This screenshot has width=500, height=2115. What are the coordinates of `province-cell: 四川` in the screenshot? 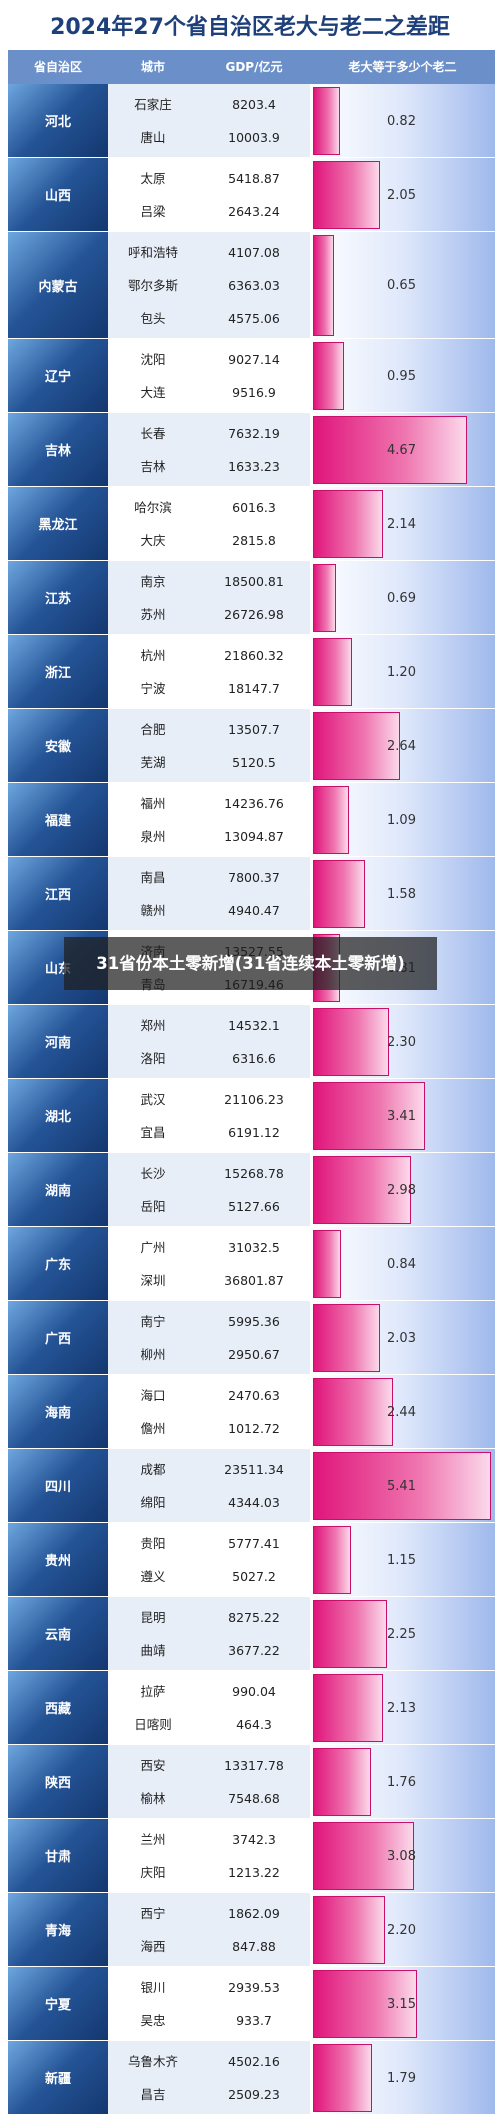 It's located at (58, 1486).